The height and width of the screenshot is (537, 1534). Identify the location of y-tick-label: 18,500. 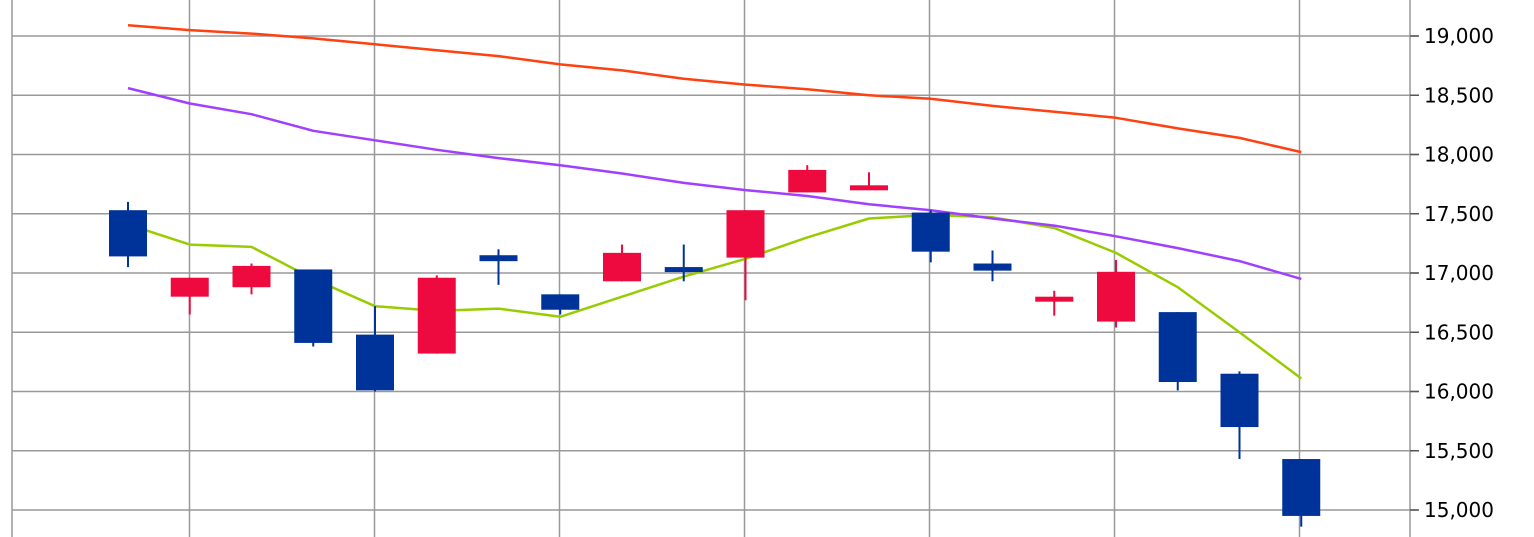
(1459, 95).